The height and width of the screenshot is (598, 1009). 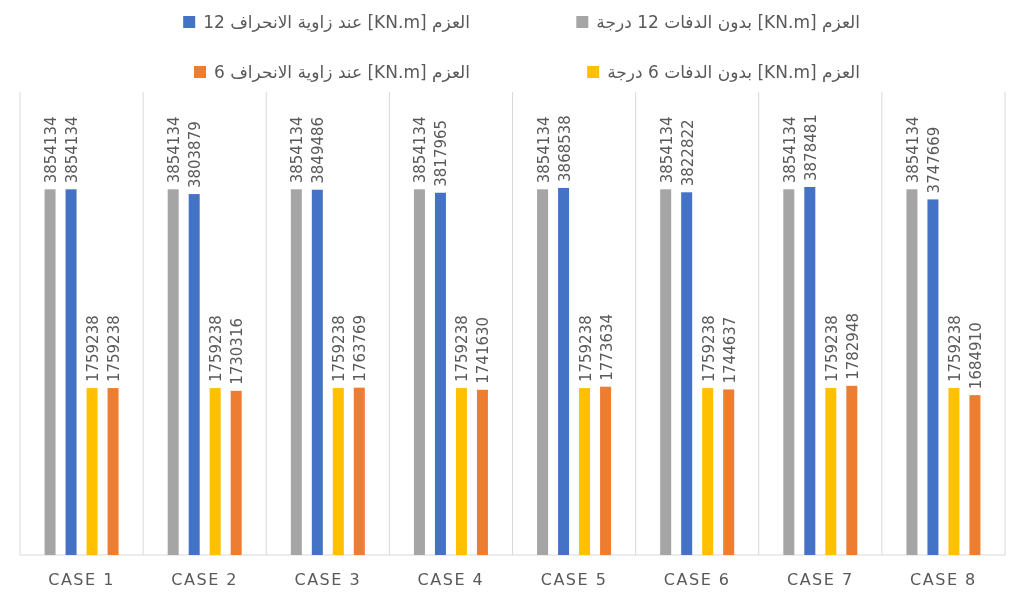 I want to click on data-label: 1773634, so click(x=606, y=347).